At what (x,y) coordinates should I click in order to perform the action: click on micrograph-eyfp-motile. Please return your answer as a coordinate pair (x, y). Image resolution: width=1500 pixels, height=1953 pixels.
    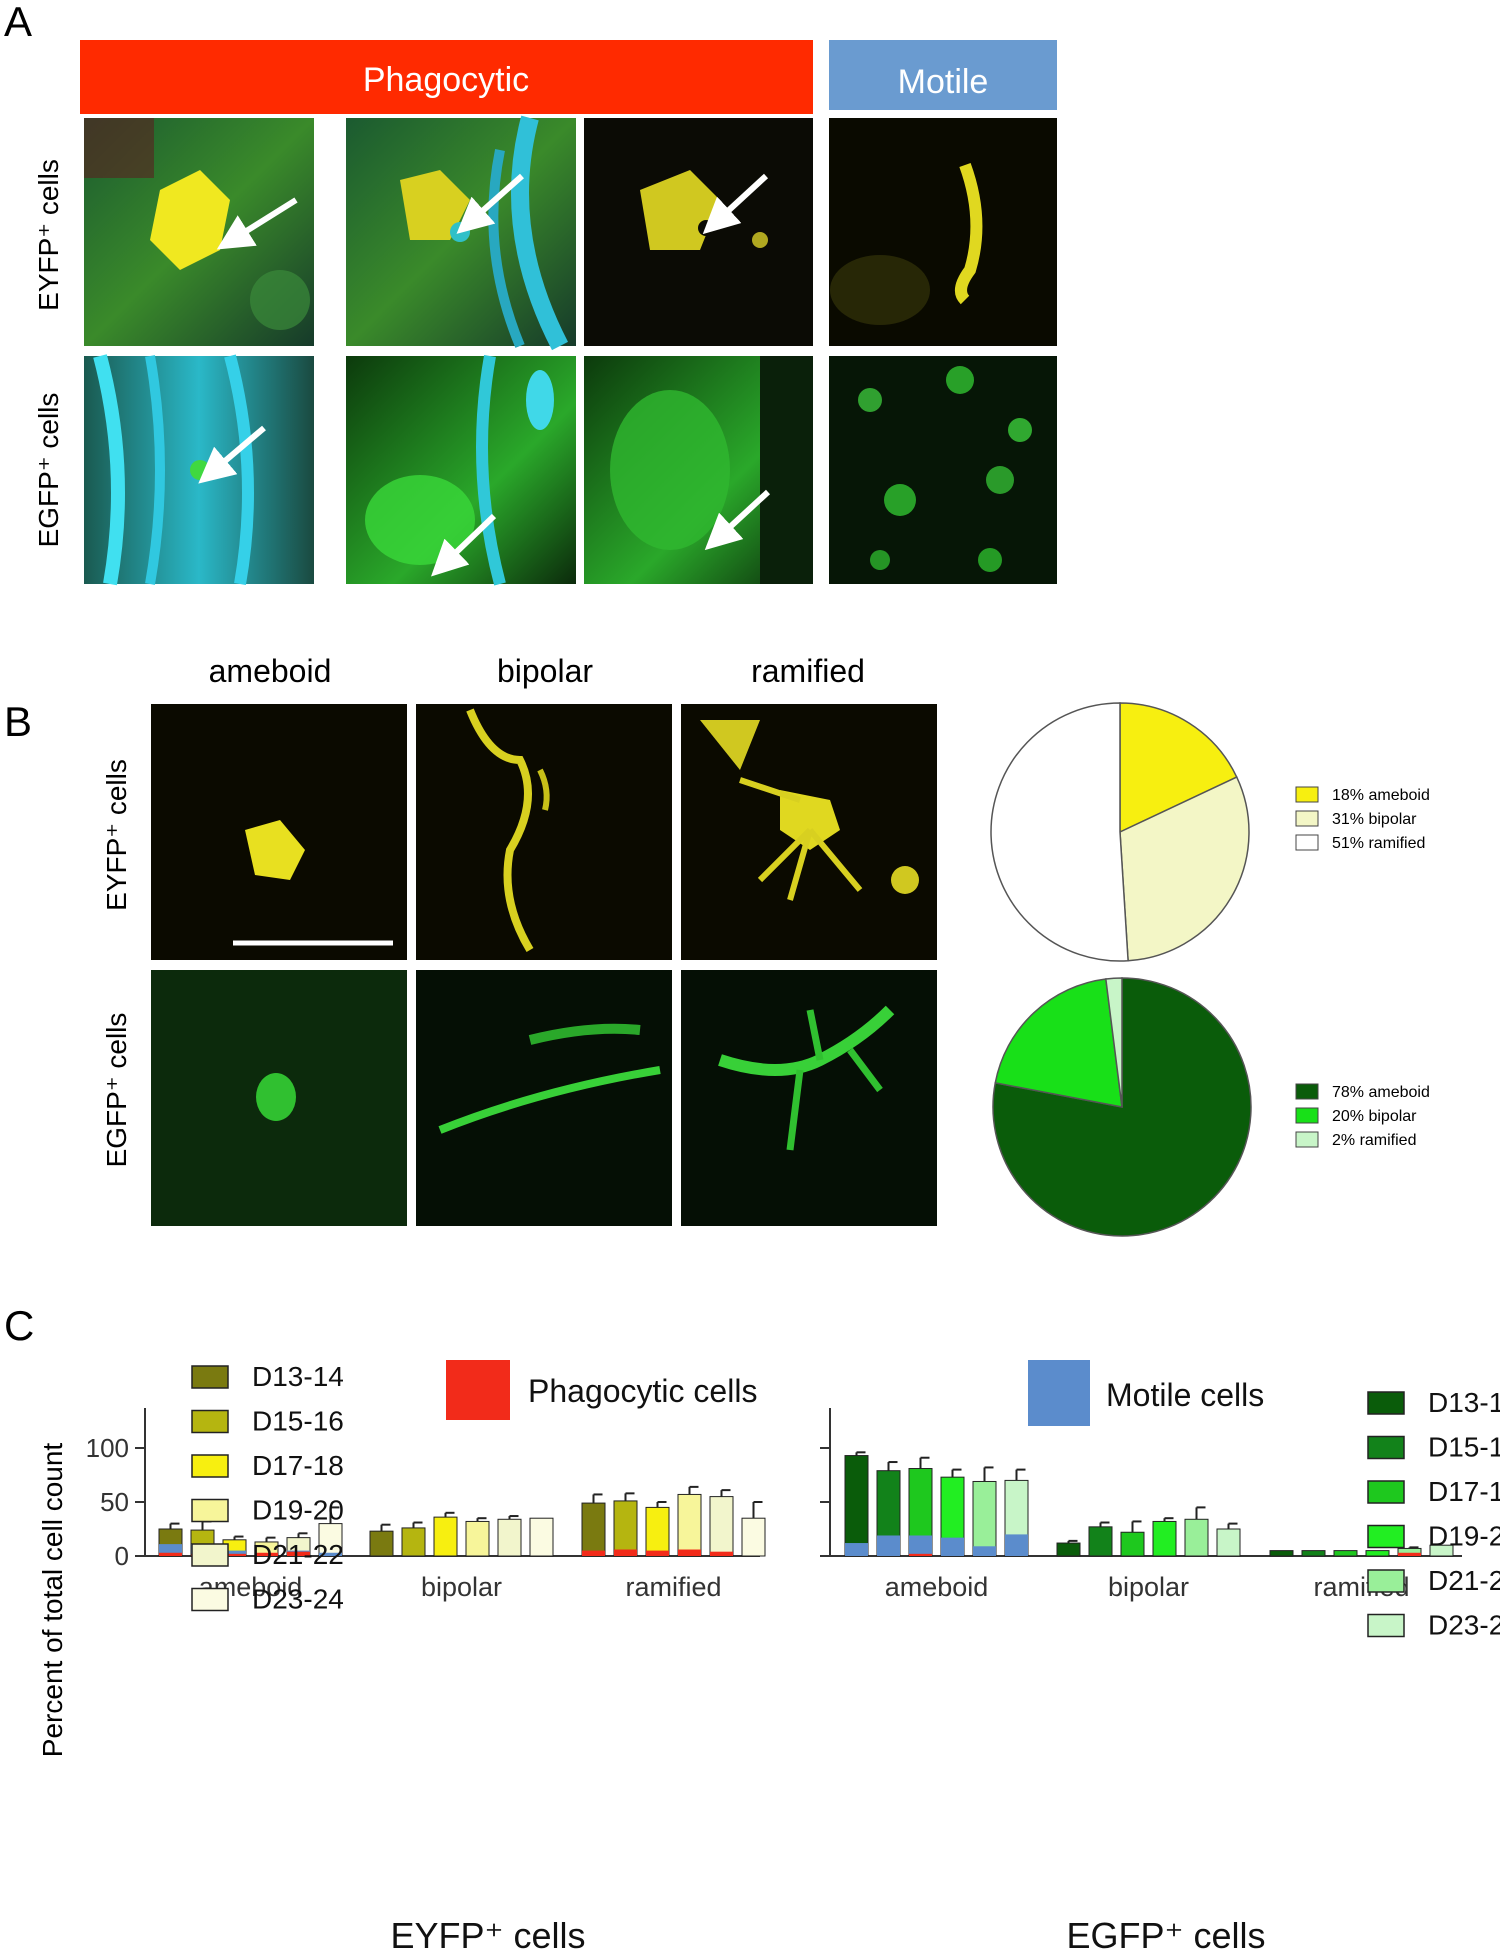
    Looking at the image, I should click on (943, 232).